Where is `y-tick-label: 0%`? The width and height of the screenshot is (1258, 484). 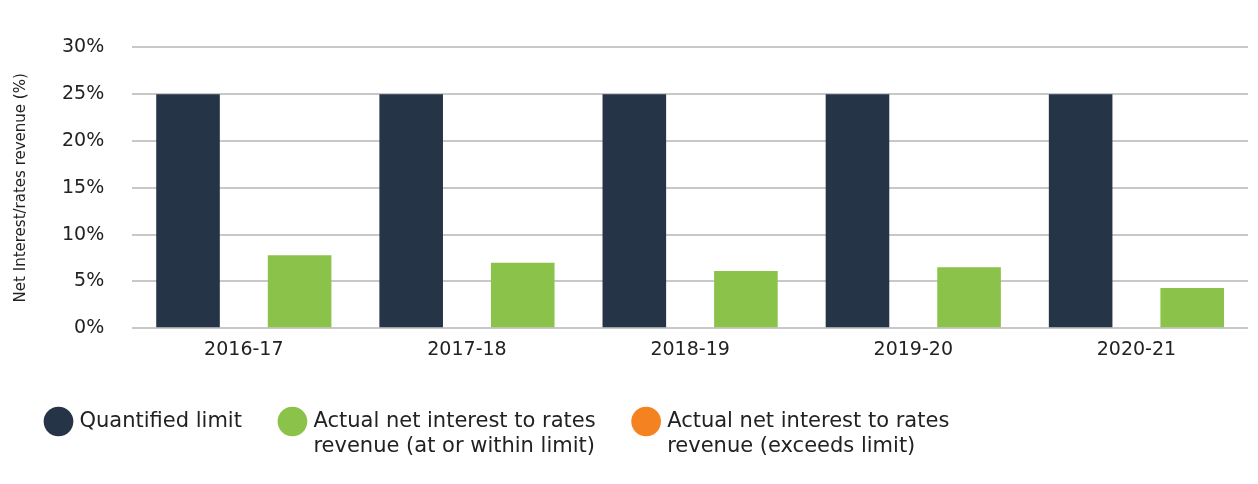
y-tick-label: 0% is located at coordinates (89, 326).